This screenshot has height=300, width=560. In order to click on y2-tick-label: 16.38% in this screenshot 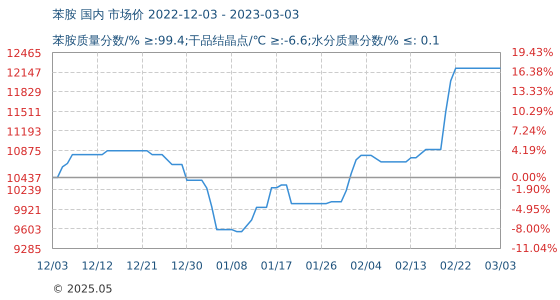, I will do `click(533, 72)`.